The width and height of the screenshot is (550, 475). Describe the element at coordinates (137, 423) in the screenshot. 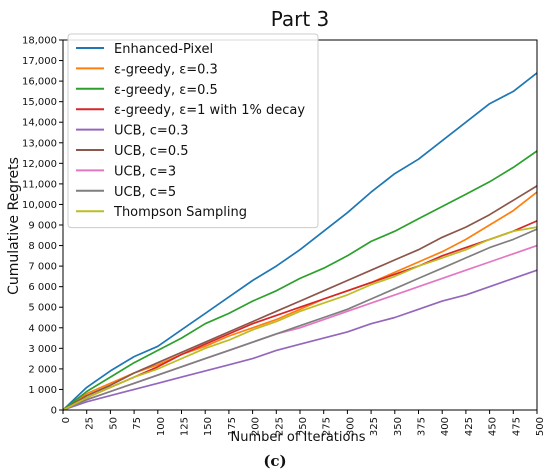

I see `x-tick-label: 75` at that location.